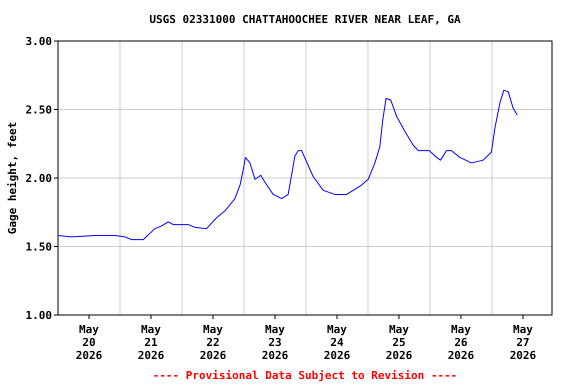  I want to click on y-tick-label: 3.00, so click(39, 41).